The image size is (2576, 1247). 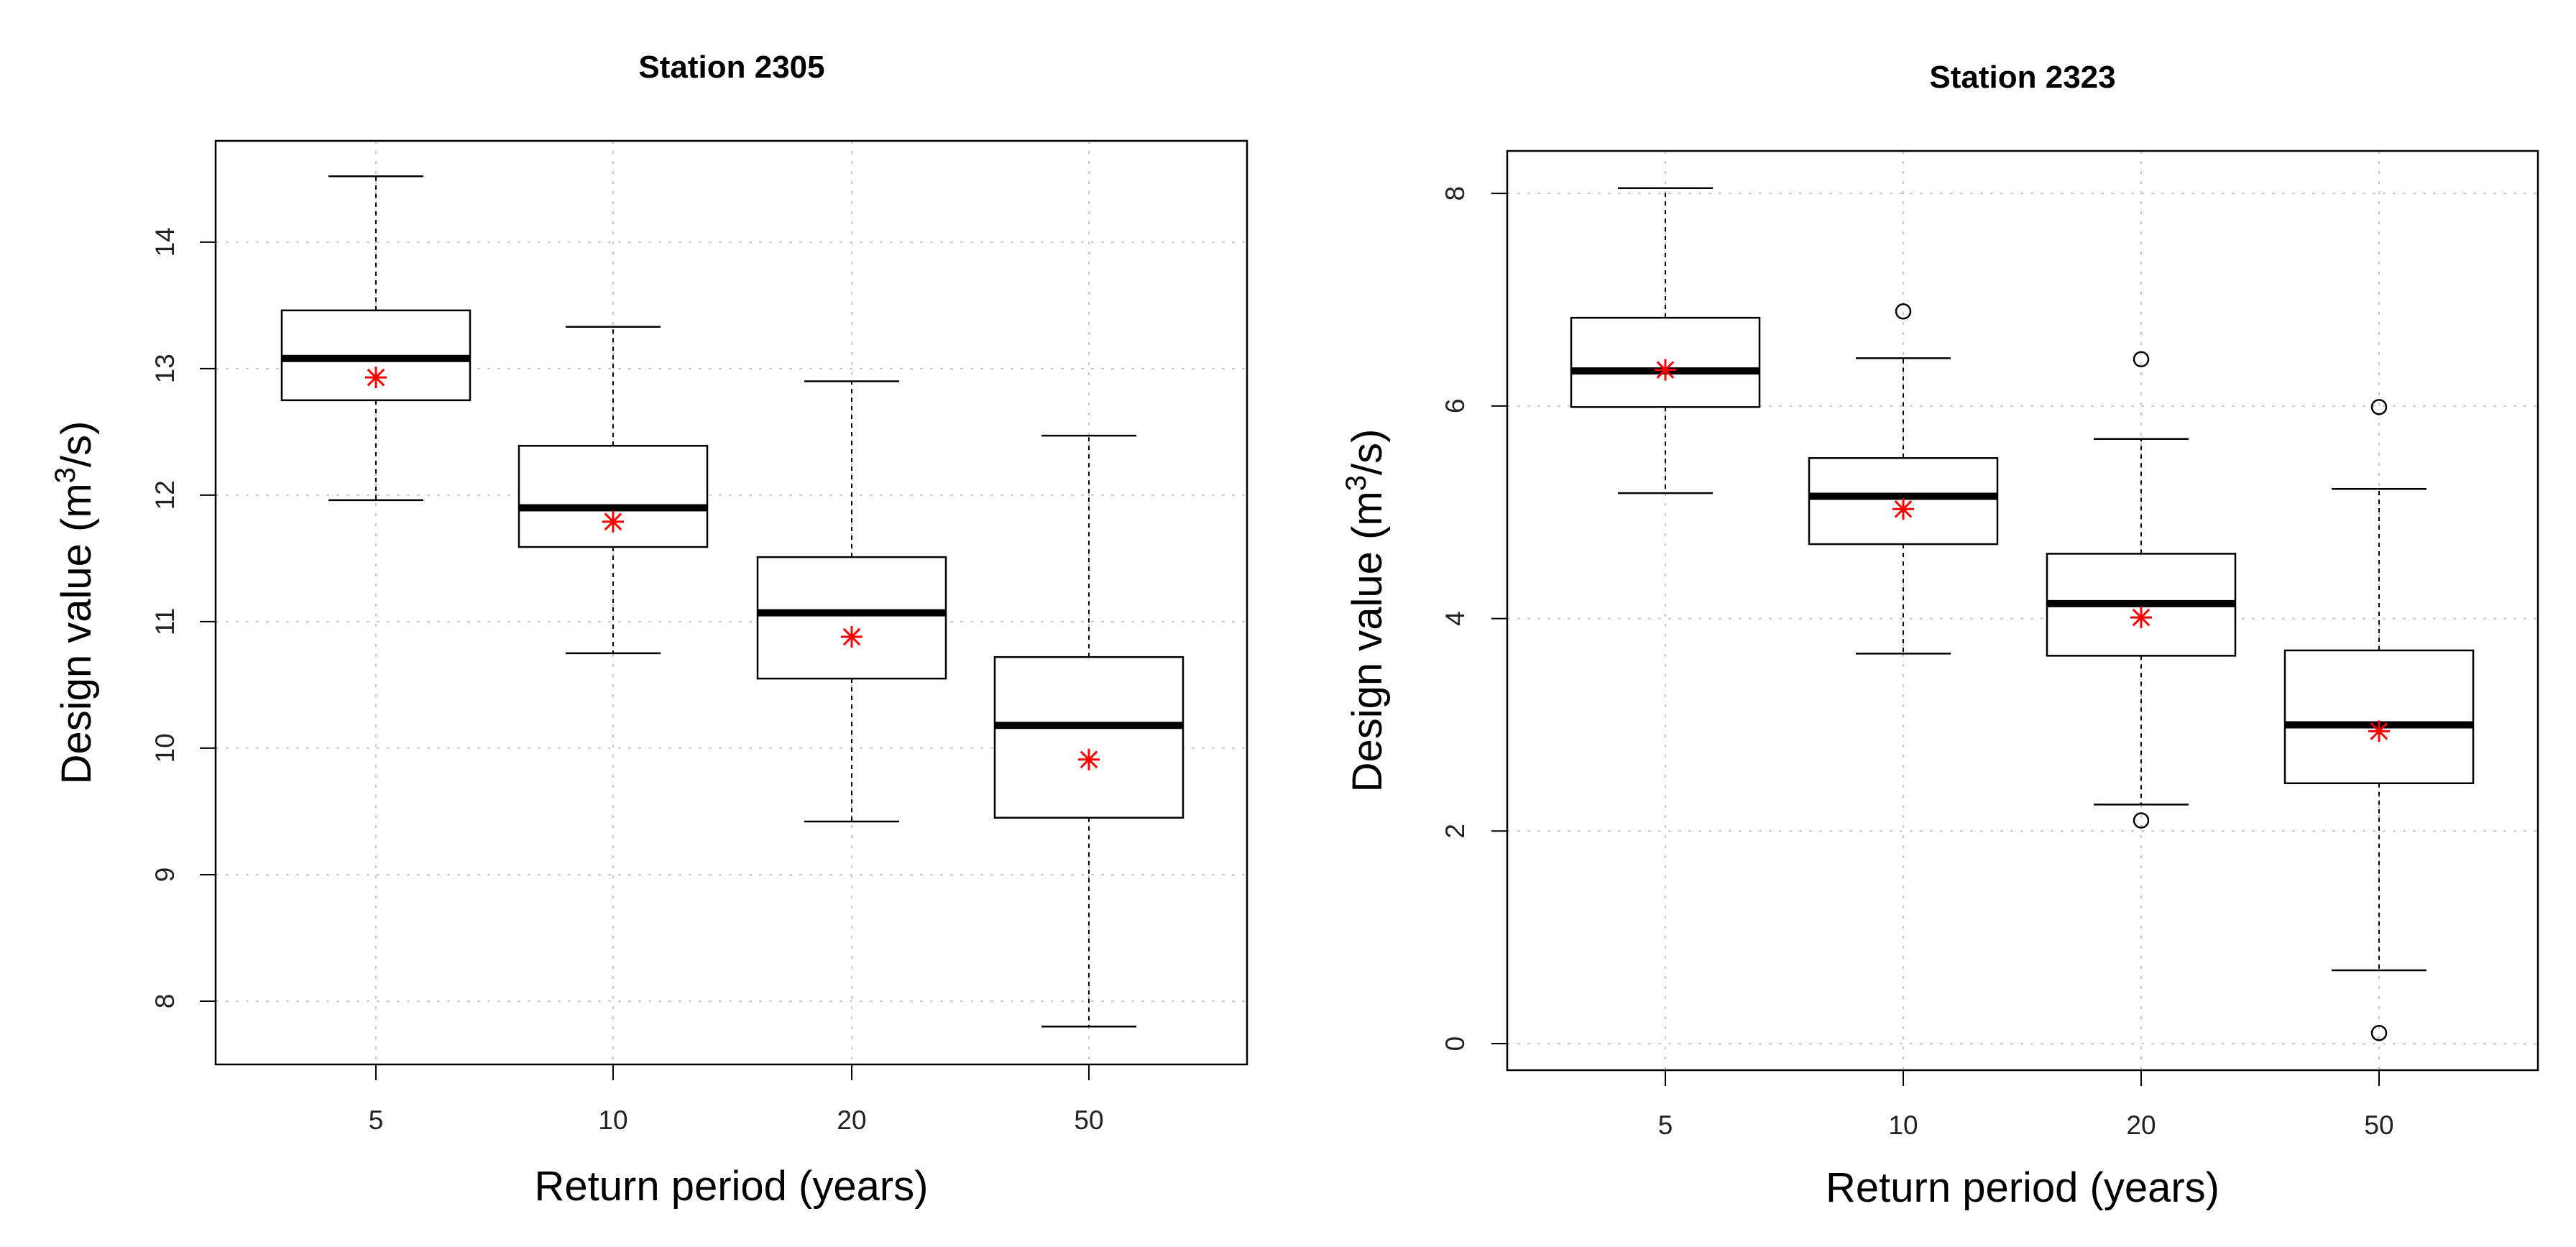 I want to click on y-tick-label: 12, so click(x=165, y=495).